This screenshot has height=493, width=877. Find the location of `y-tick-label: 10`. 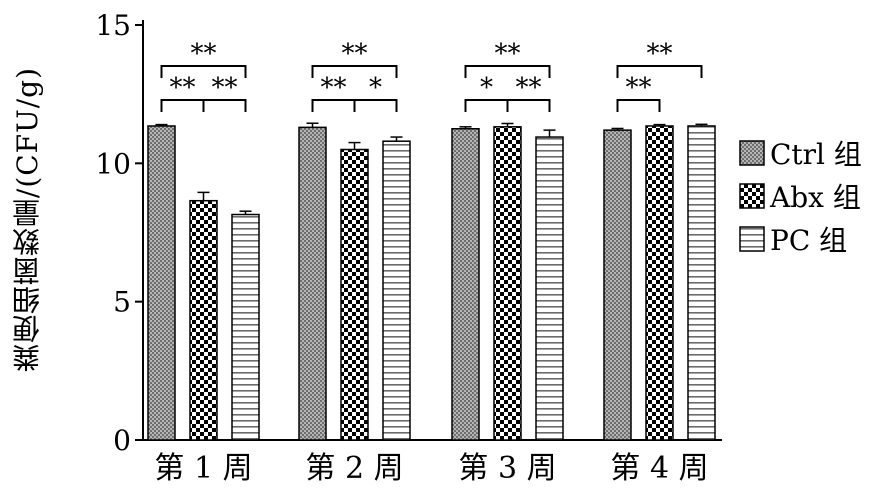

y-tick-label: 10 is located at coordinates (113, 163).